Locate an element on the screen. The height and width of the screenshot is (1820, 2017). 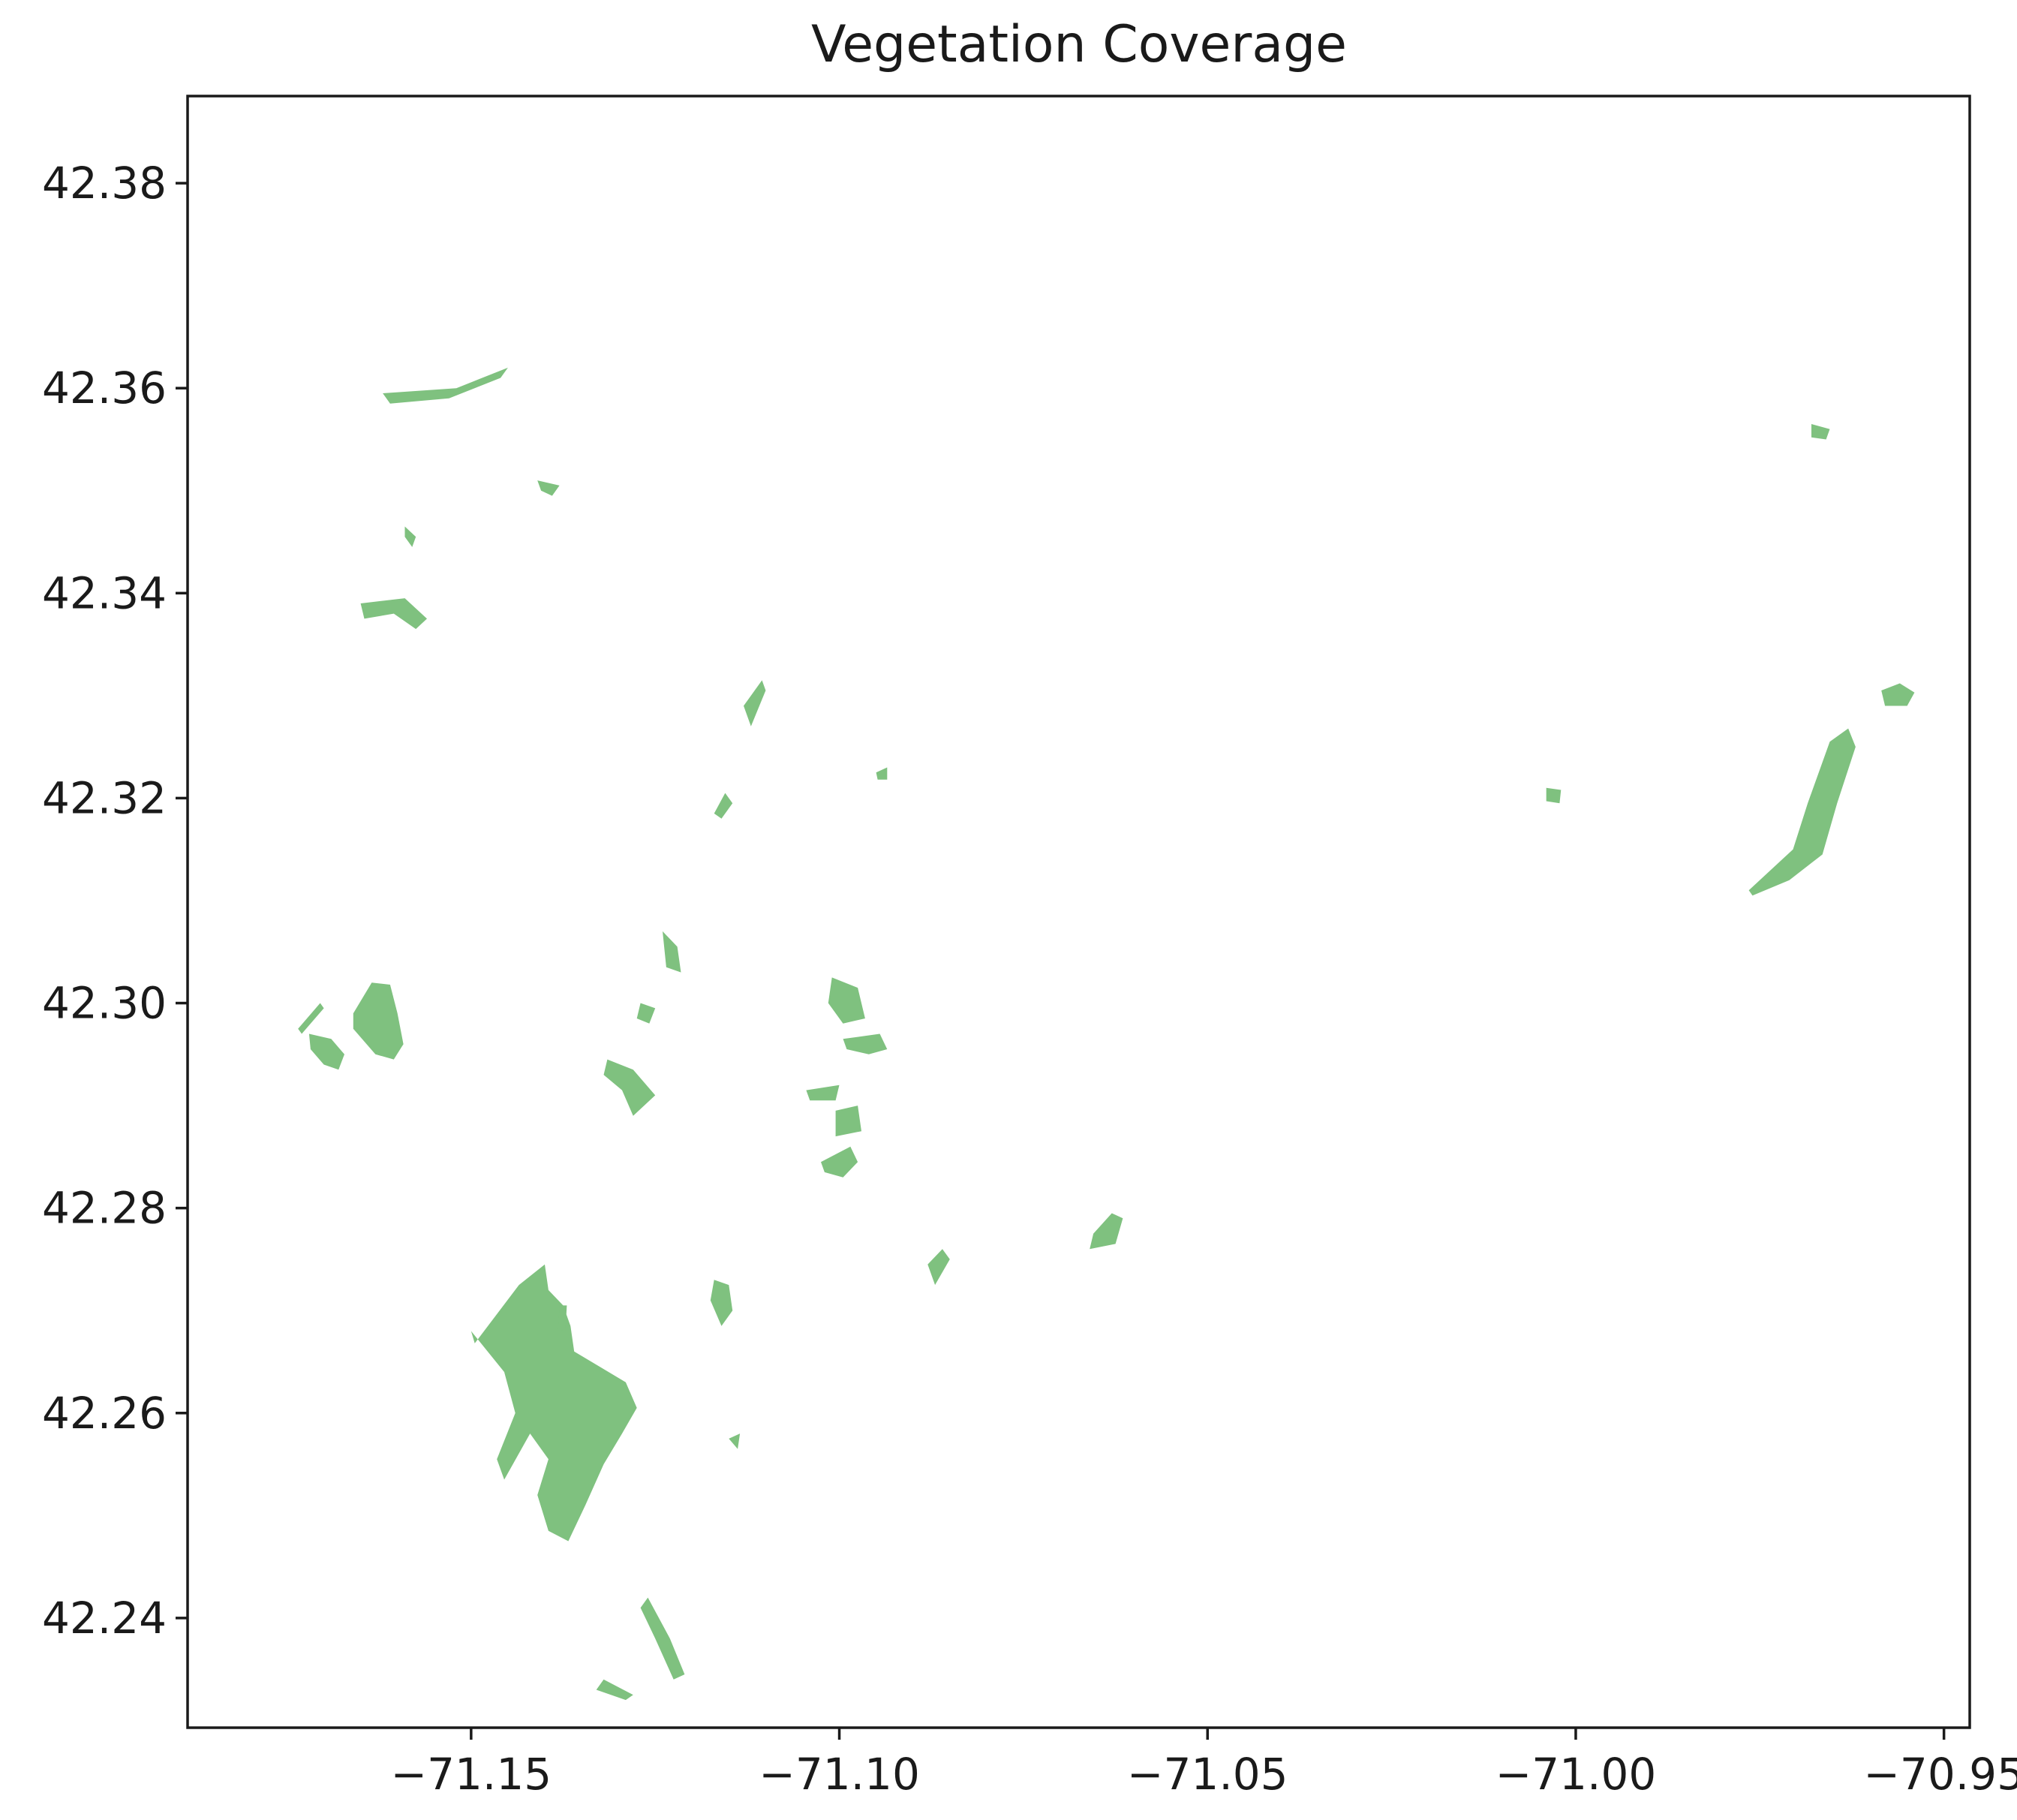
vegetation-patch-north-c is located at coordinates (549, 488).